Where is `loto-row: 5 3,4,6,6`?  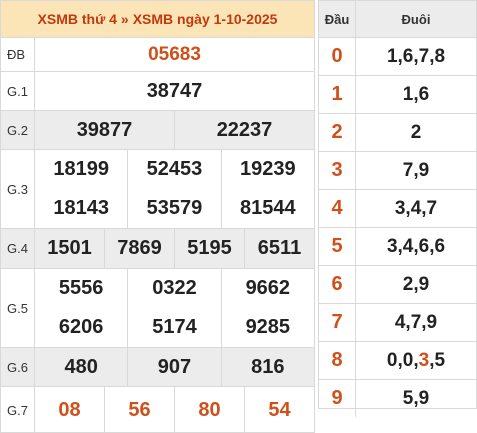
loto-row: 5 3,4,6,6 is located at coordinates (397, 247).